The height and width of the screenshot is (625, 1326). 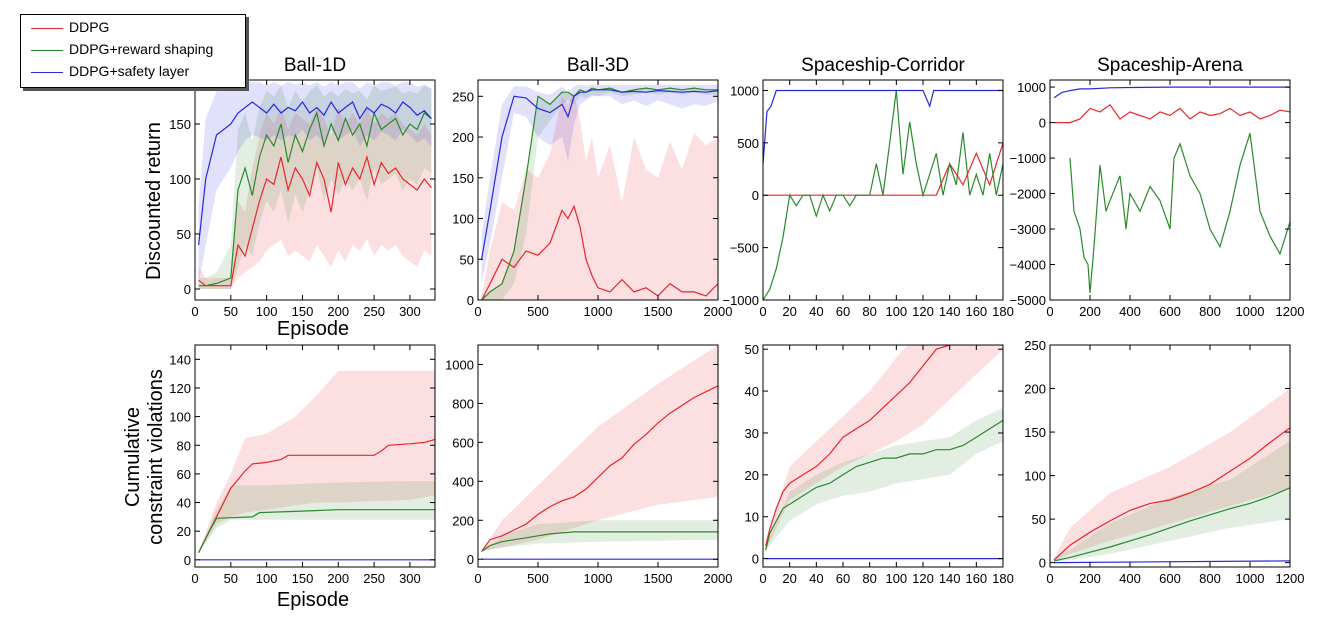 I want to click on panel-7-plot-area, so click(x=884, y=452).